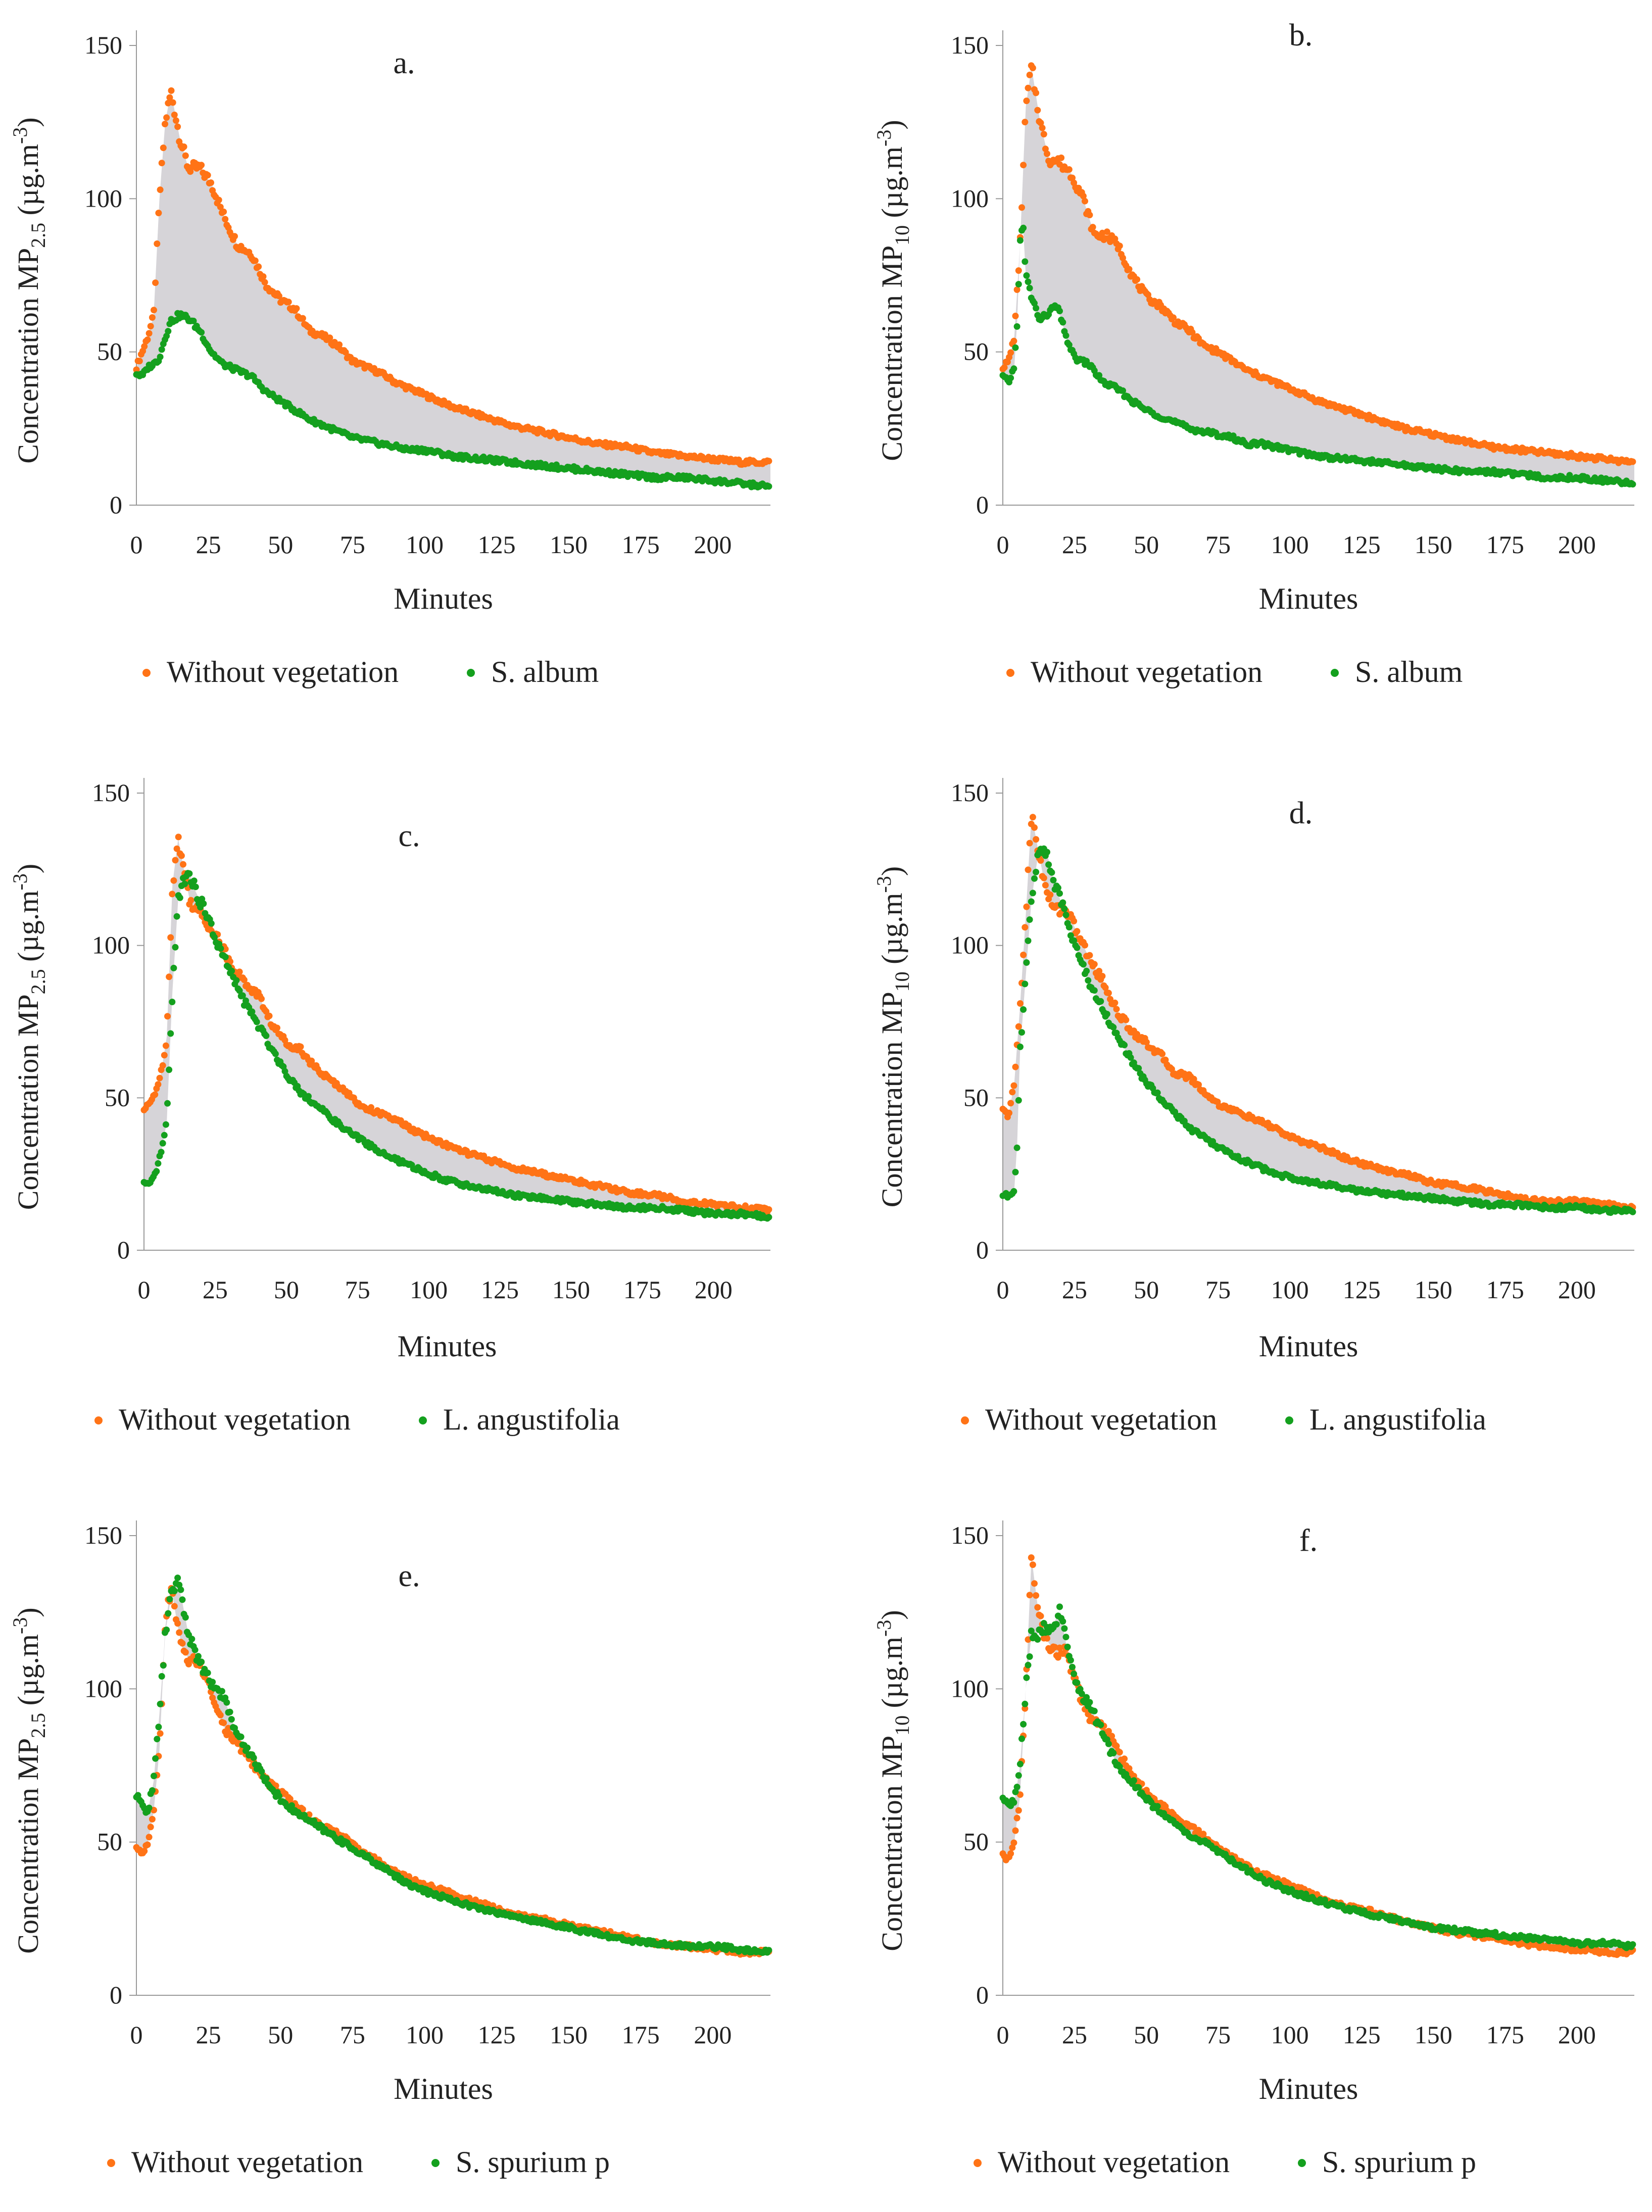  Describe the element at coordinates (970, 198) in the screenshot. I see `y-tick-label: 100` at that location.